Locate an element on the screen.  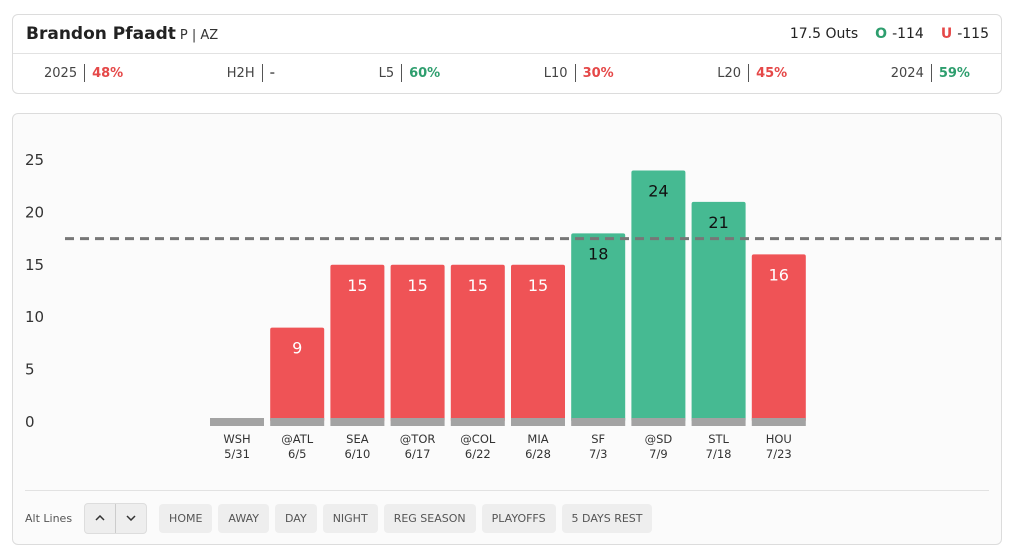
x-tick-label: @TOR is located at coordinates (418, 439).